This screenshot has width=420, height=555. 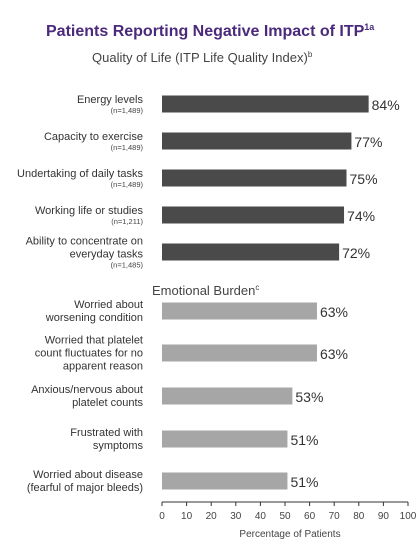 I want to click on data-label-worried-about-worsening-condition: 63%, so click(x=334, y=312).